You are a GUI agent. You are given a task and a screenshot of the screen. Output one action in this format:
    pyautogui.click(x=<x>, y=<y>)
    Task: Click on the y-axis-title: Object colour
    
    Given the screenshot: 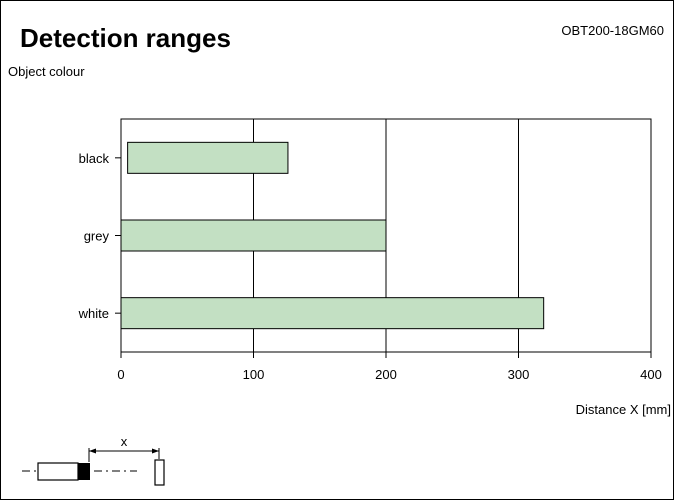 What is the action you would take?
    pyautogui.click(x=46, y=71)
    